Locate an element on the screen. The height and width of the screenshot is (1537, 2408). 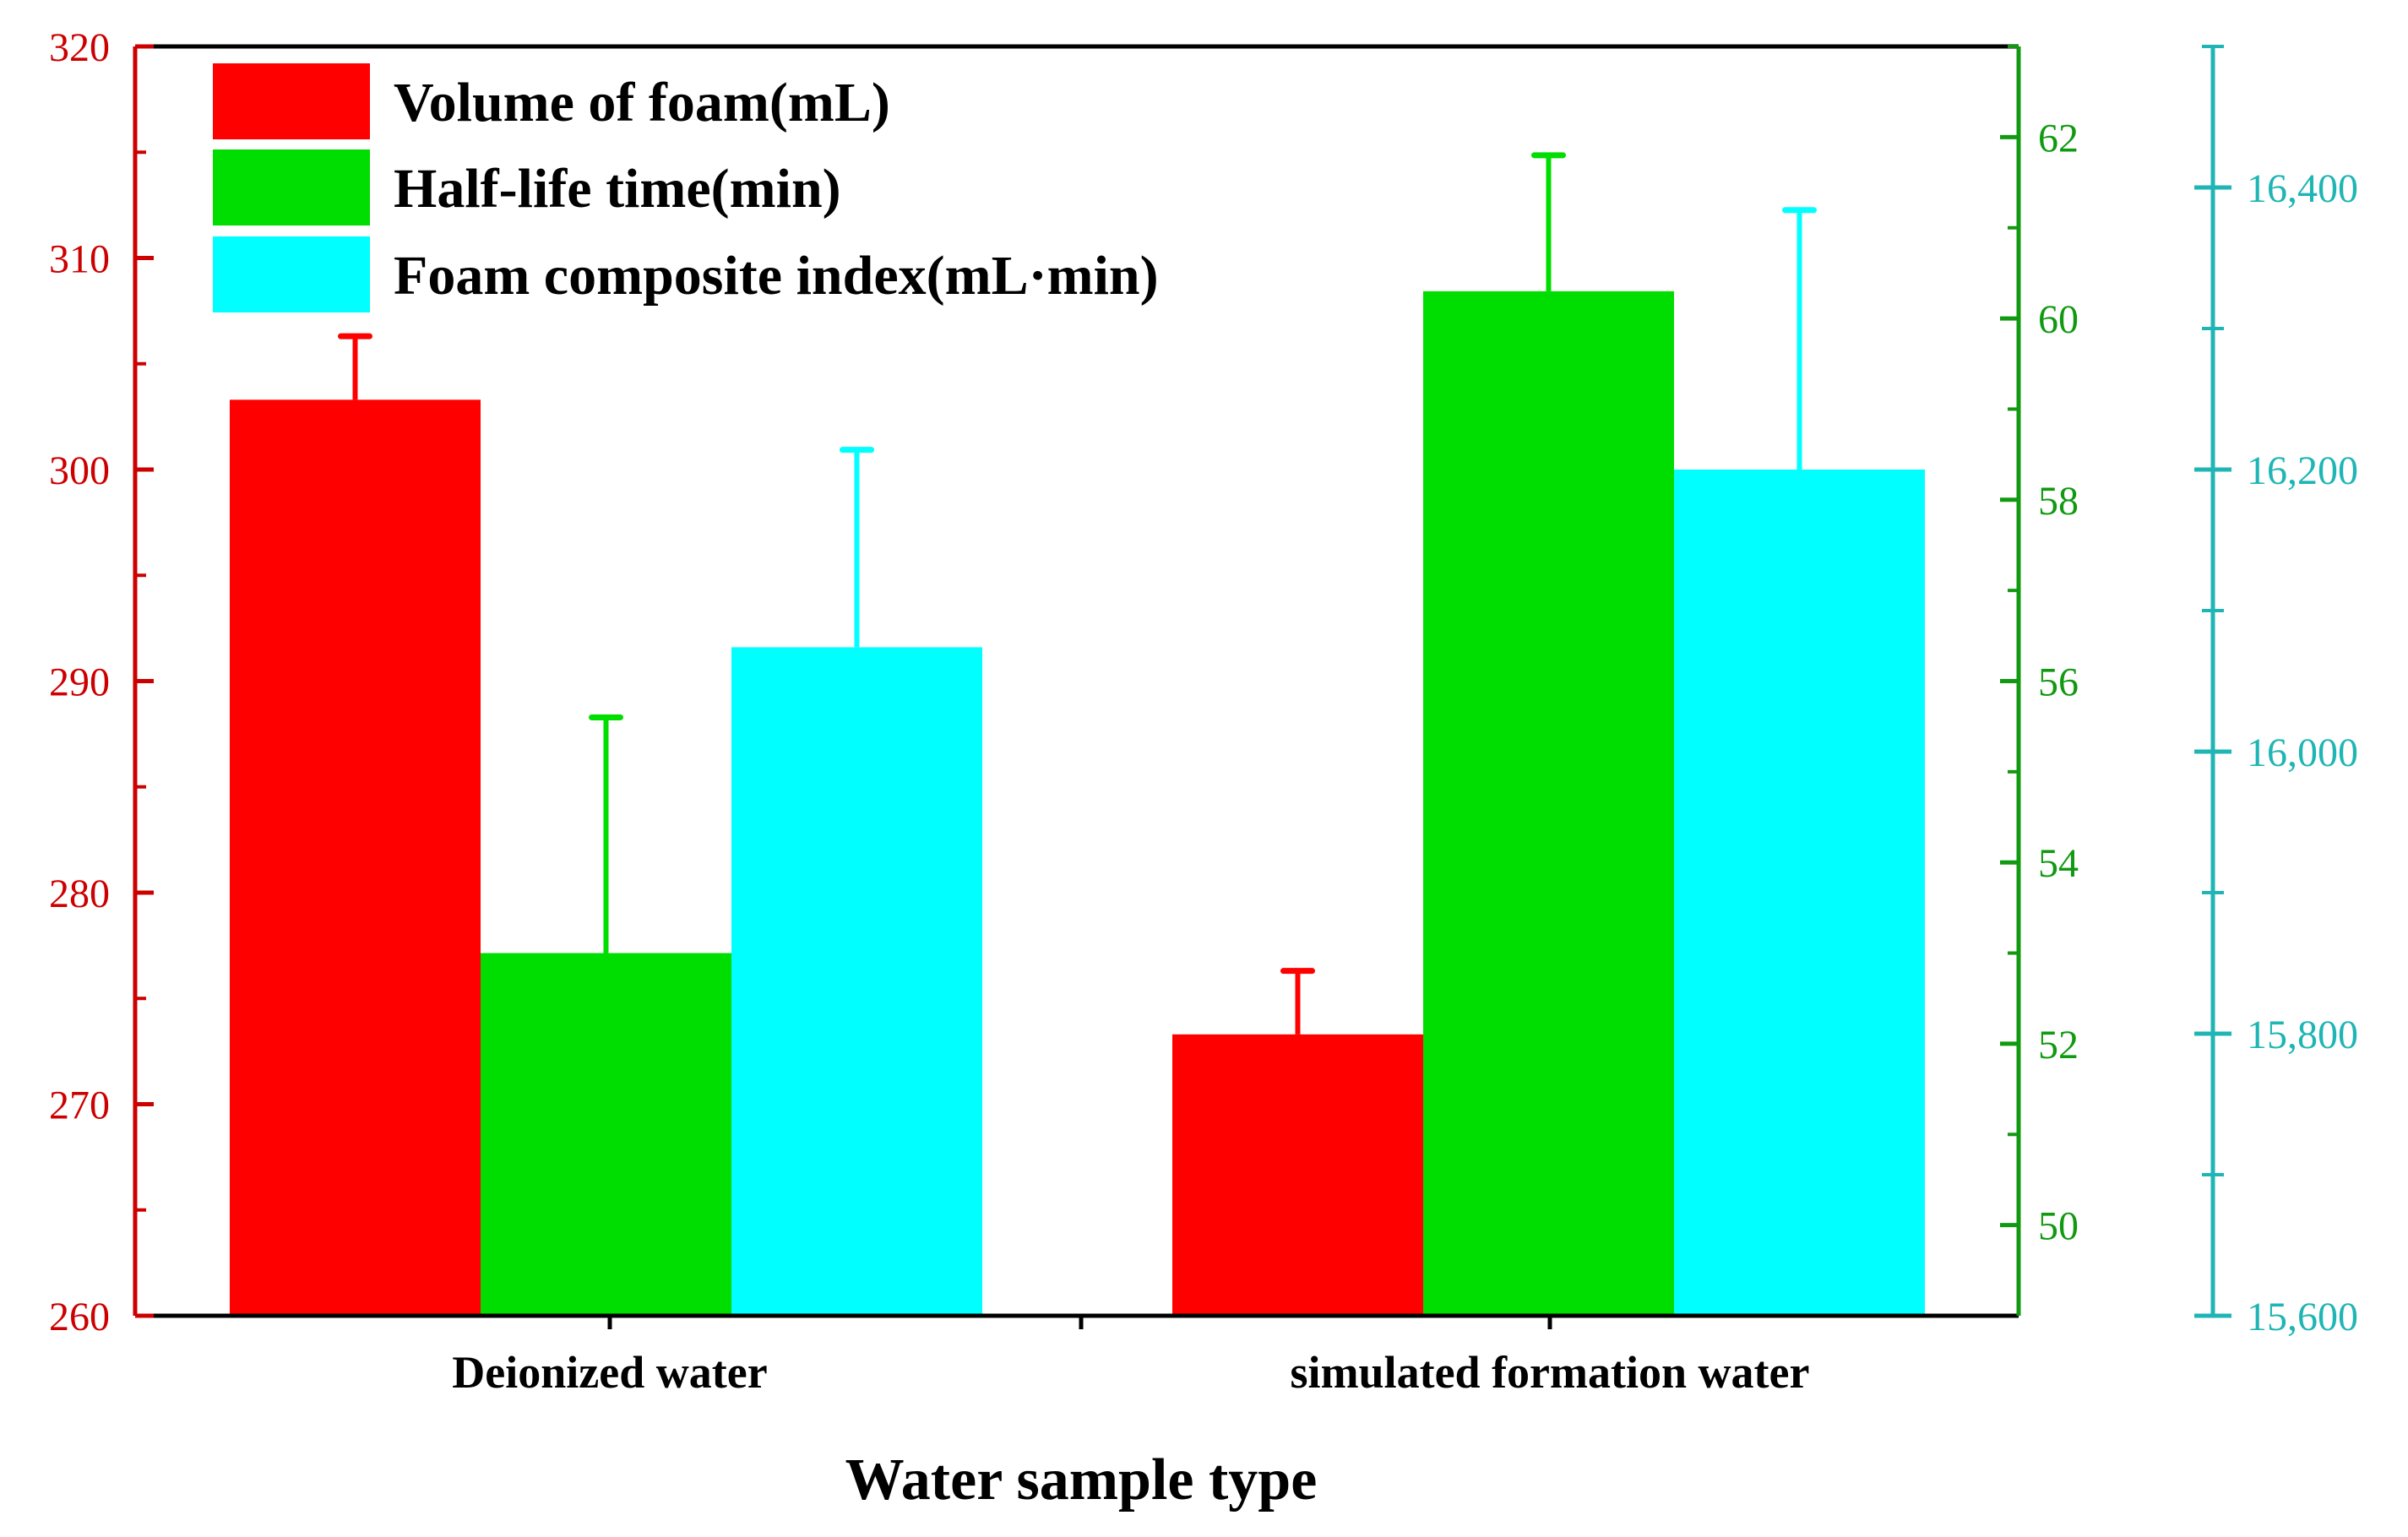
legend-label-3: Foam composite index(mL·min) is located at coordinates (776, 276).